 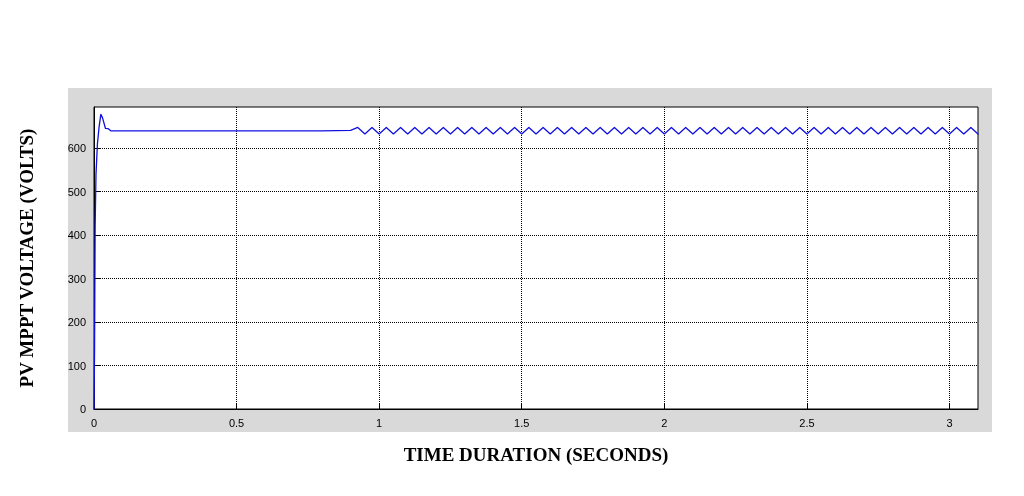 I want to click on y-tick-label: 400, so click(x=76, y=235).